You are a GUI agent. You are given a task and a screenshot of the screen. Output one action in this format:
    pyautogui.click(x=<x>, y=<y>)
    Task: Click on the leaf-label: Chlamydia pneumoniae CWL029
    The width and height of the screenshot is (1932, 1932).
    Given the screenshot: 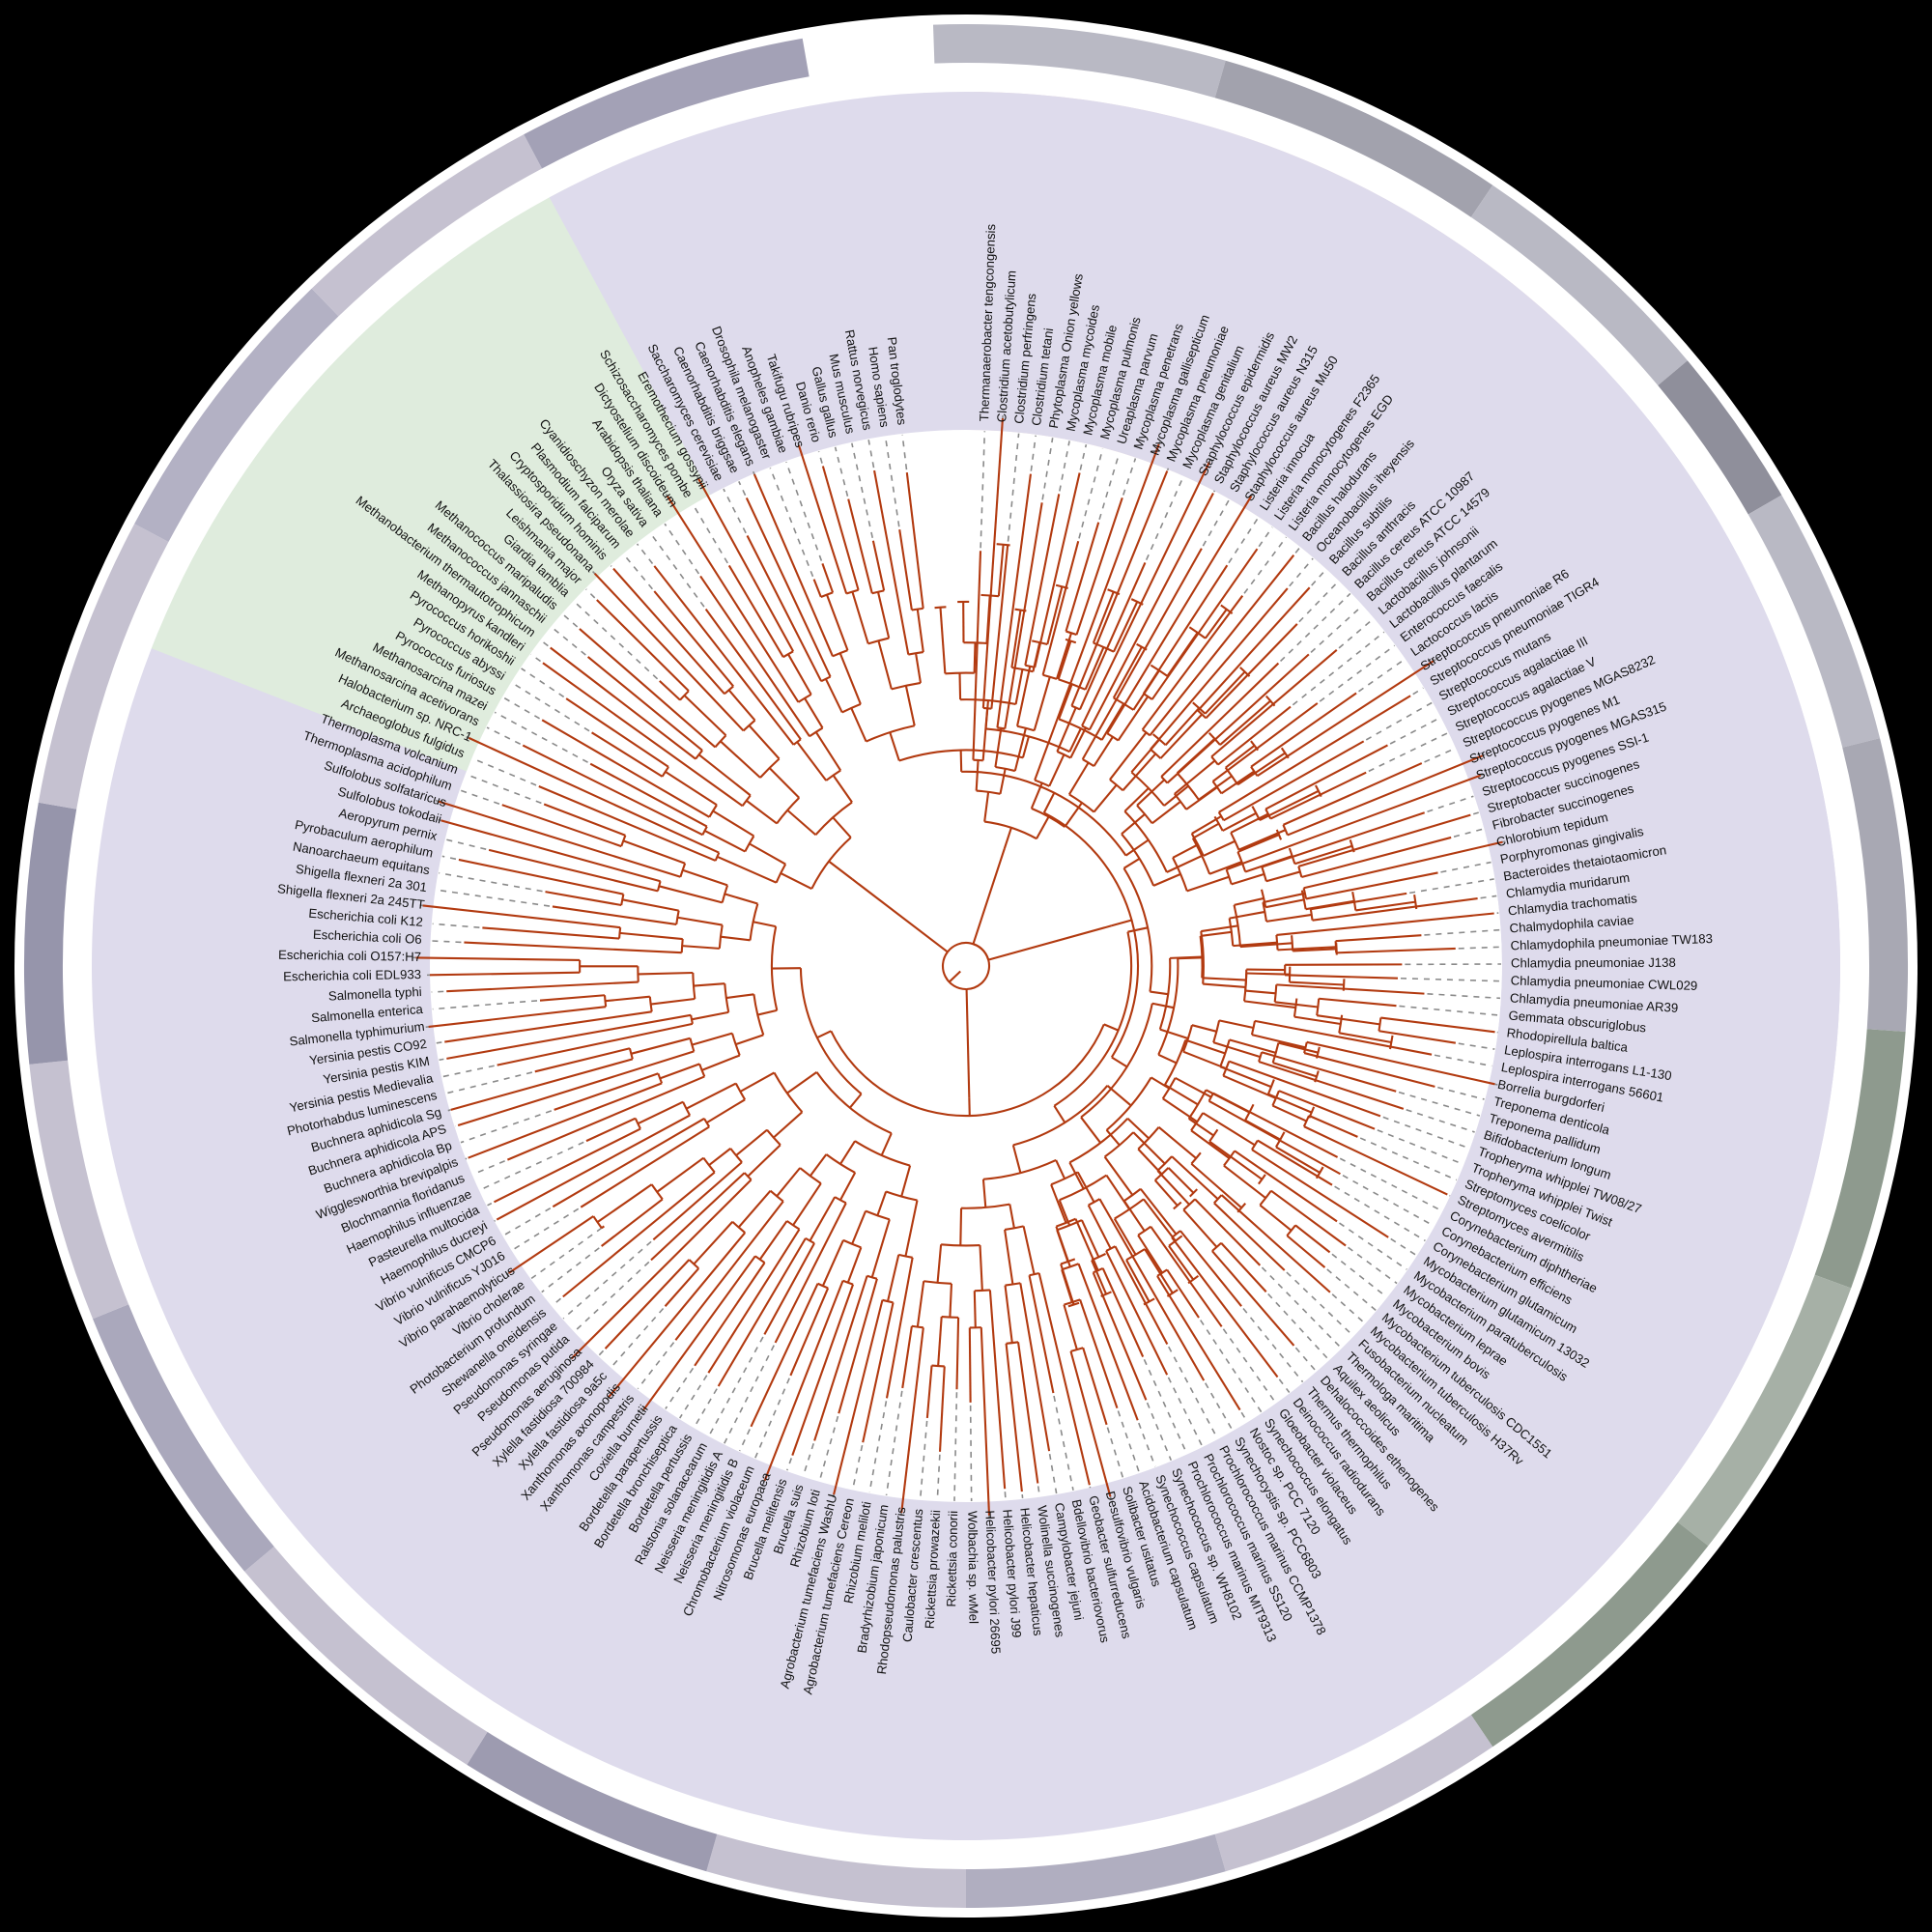 What is the action you would take?
    pyautogui.click(x=1604, y=982)
    